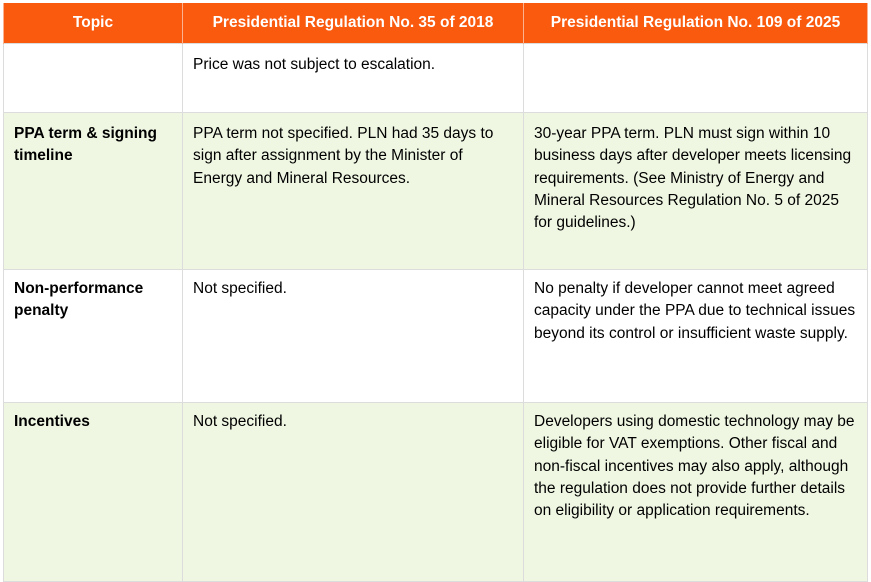 The image size is (871, 582). I want to click on topic-cell: PPA term & signing timeline, so click(93, 191).